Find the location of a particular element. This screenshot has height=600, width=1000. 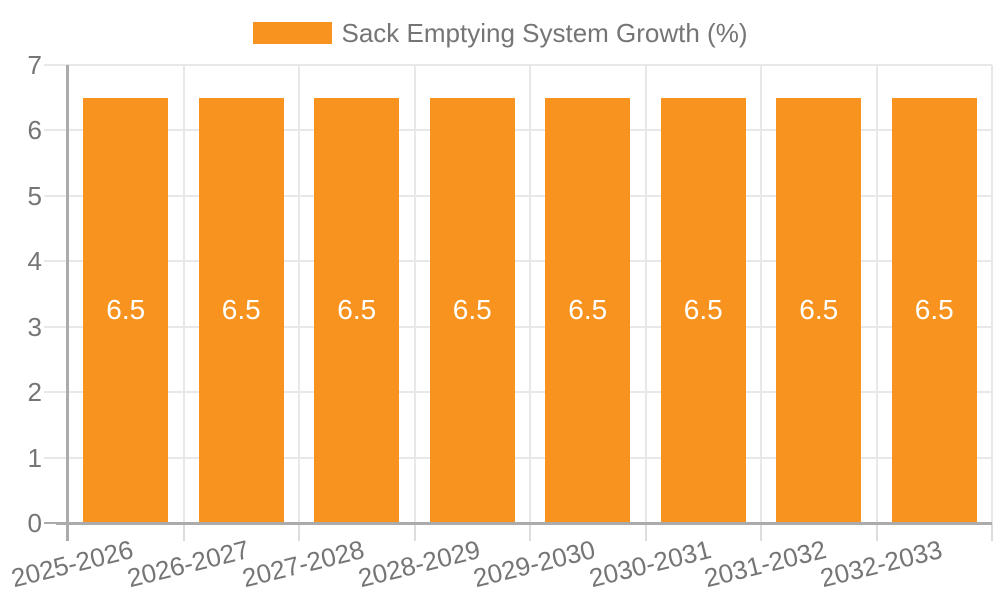

chart-legend: Sack Emptying System Growth (%) is located at coordinates (500, 33).